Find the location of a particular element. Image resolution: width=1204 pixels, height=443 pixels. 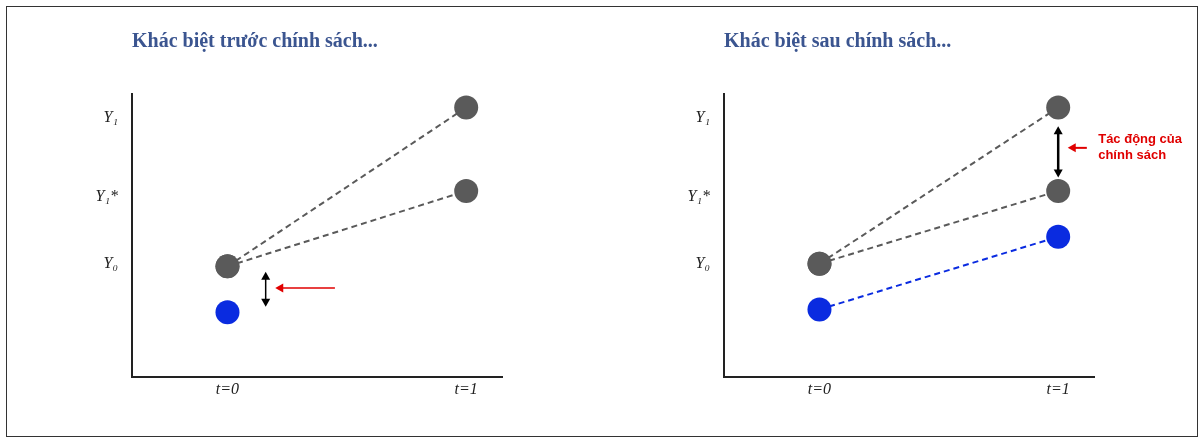

text: Tác động của chính sách is located at coordinates (1140, 147).